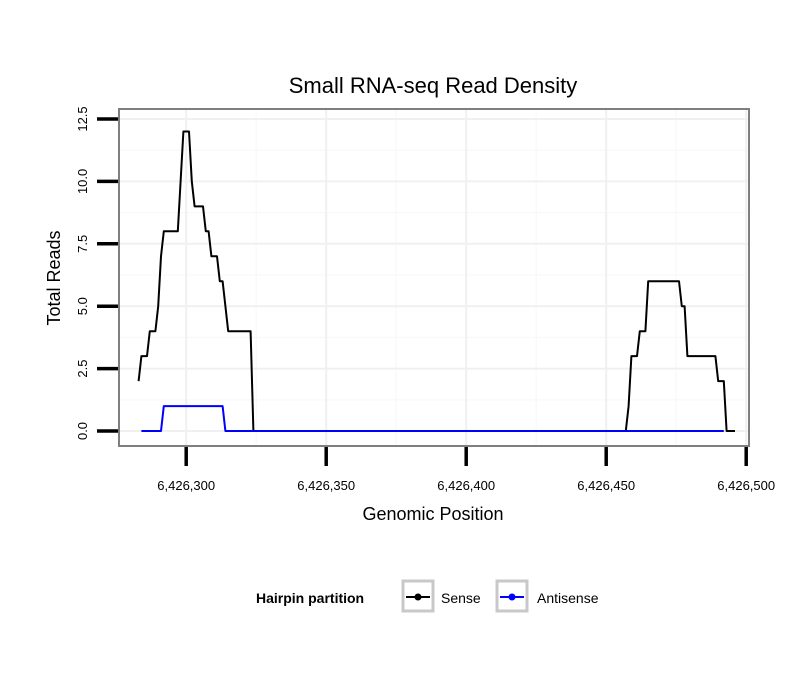  I want to click on x-tick-label: 6,426,400, so click(466, 485).